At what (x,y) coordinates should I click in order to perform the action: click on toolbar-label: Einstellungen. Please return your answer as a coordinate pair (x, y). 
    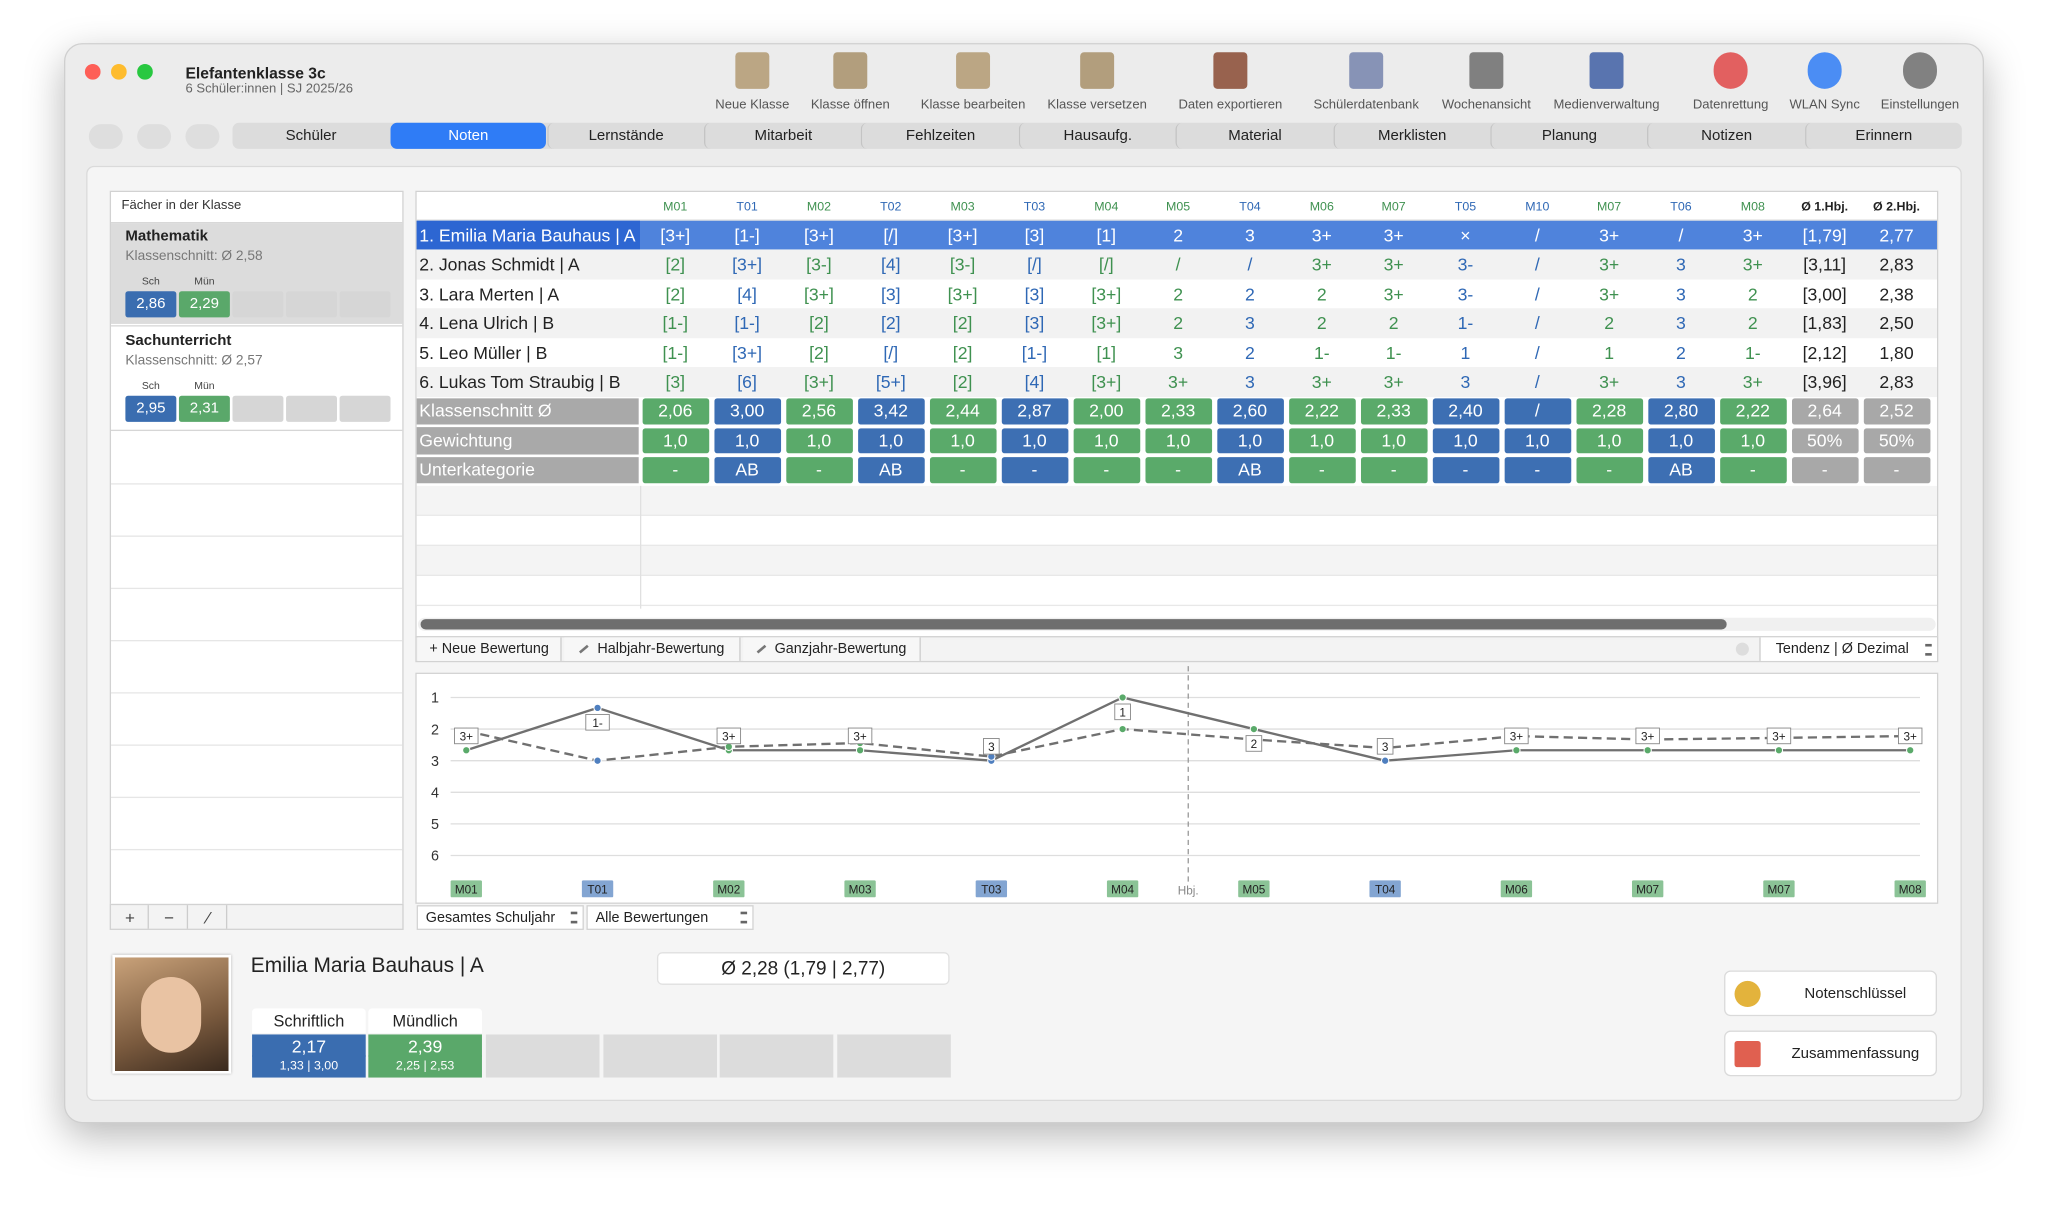
    Looking at the image, I should click on (1920, 104).